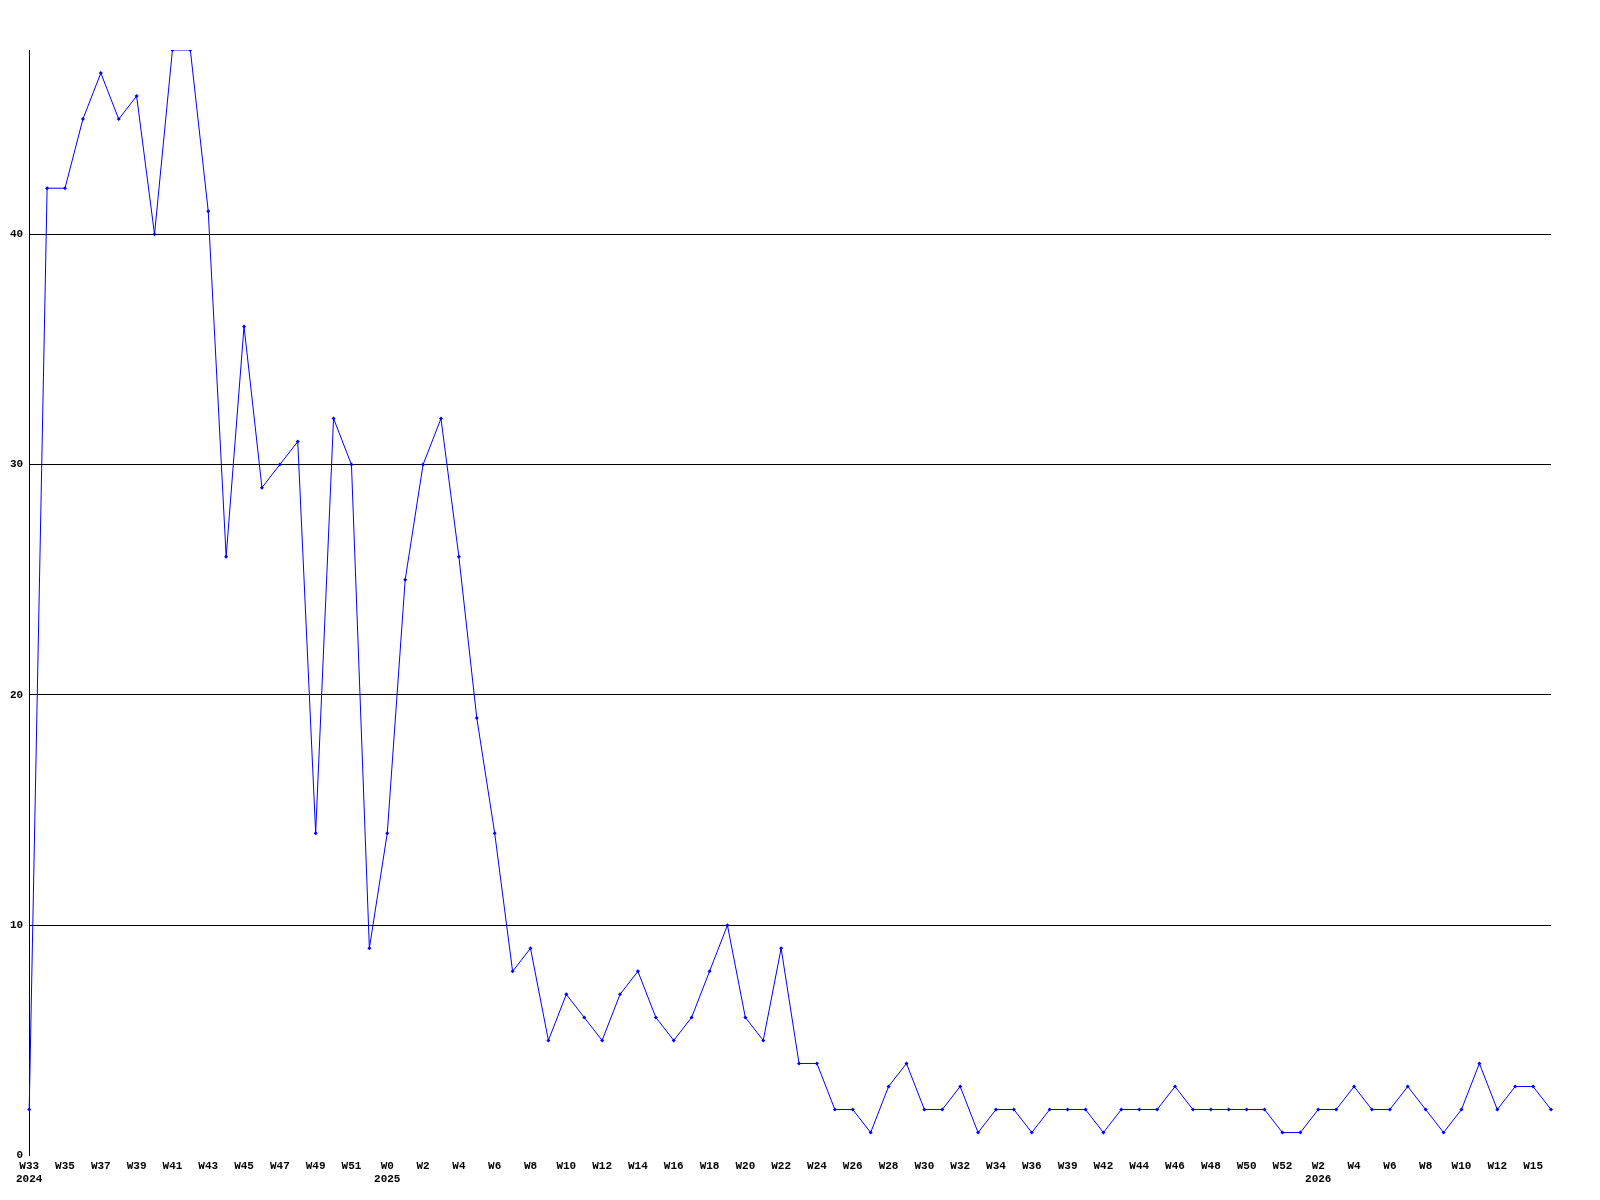 The height and width of the screenshot is (1200, 1600). What do you see at coordinates (100, 1165) in the screenshot?
I see `x-tick-label: W37` at bounding box center [100, 1165].